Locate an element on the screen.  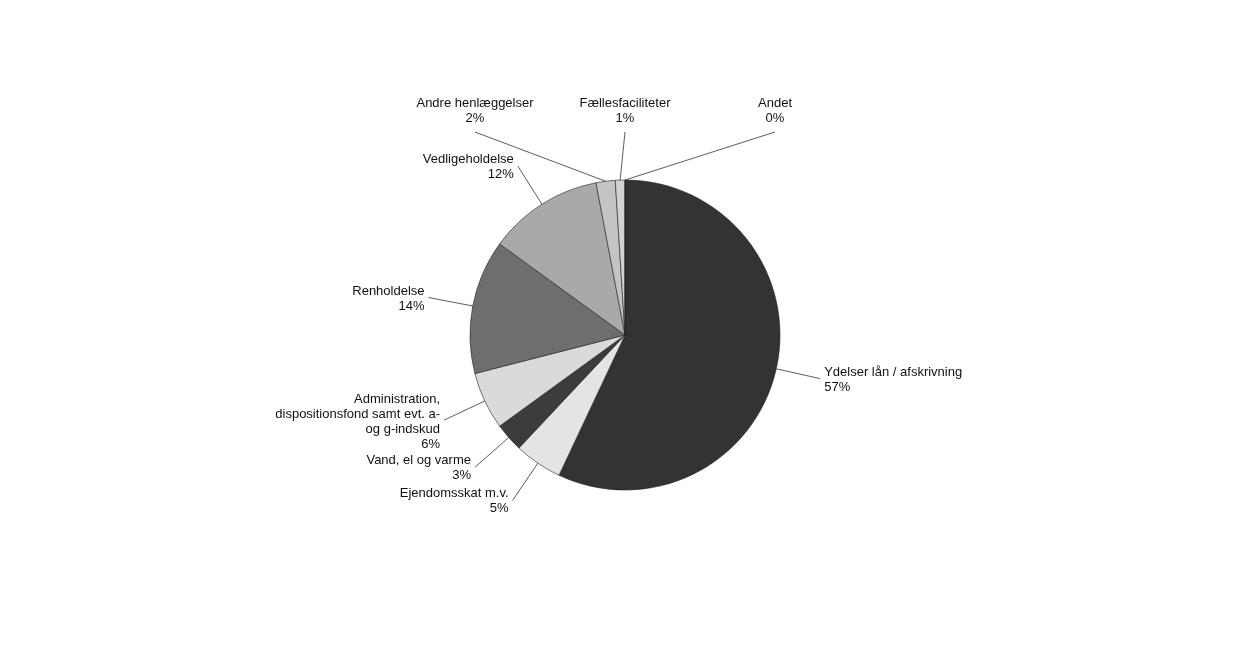
data-label: 12% is located at coordinates (501, 174).